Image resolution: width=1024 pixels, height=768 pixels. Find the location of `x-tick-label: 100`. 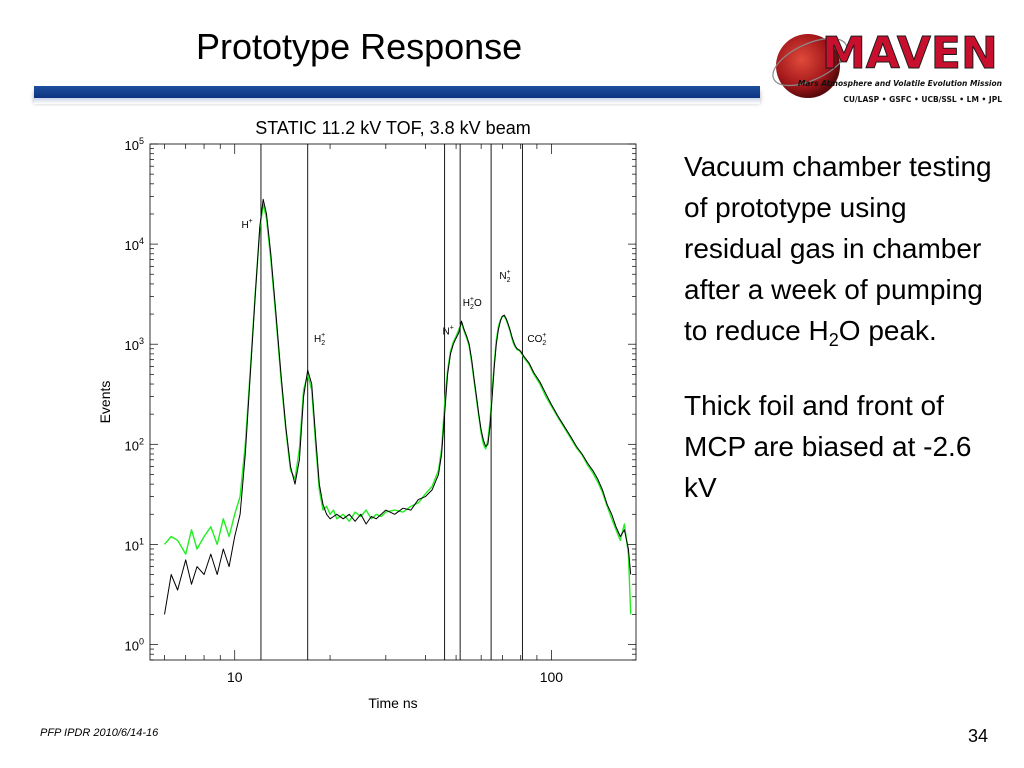

x-tick-label: 100 is located at coordinates (552, 677).